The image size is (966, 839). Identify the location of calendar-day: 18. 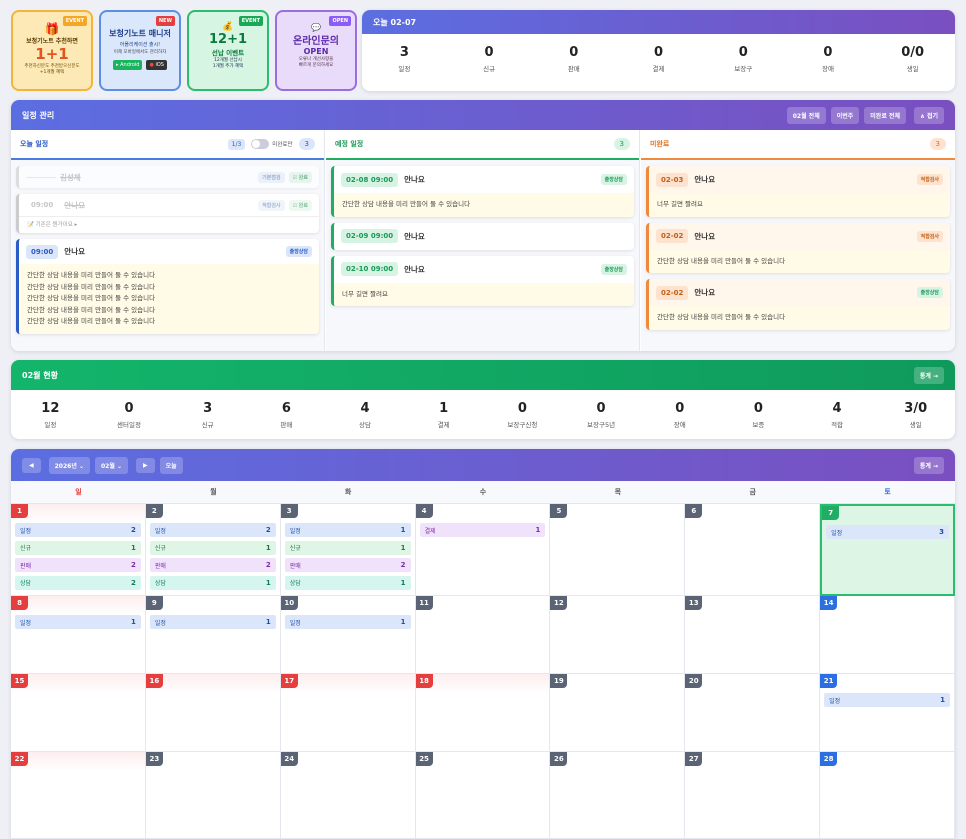
(483, 713).